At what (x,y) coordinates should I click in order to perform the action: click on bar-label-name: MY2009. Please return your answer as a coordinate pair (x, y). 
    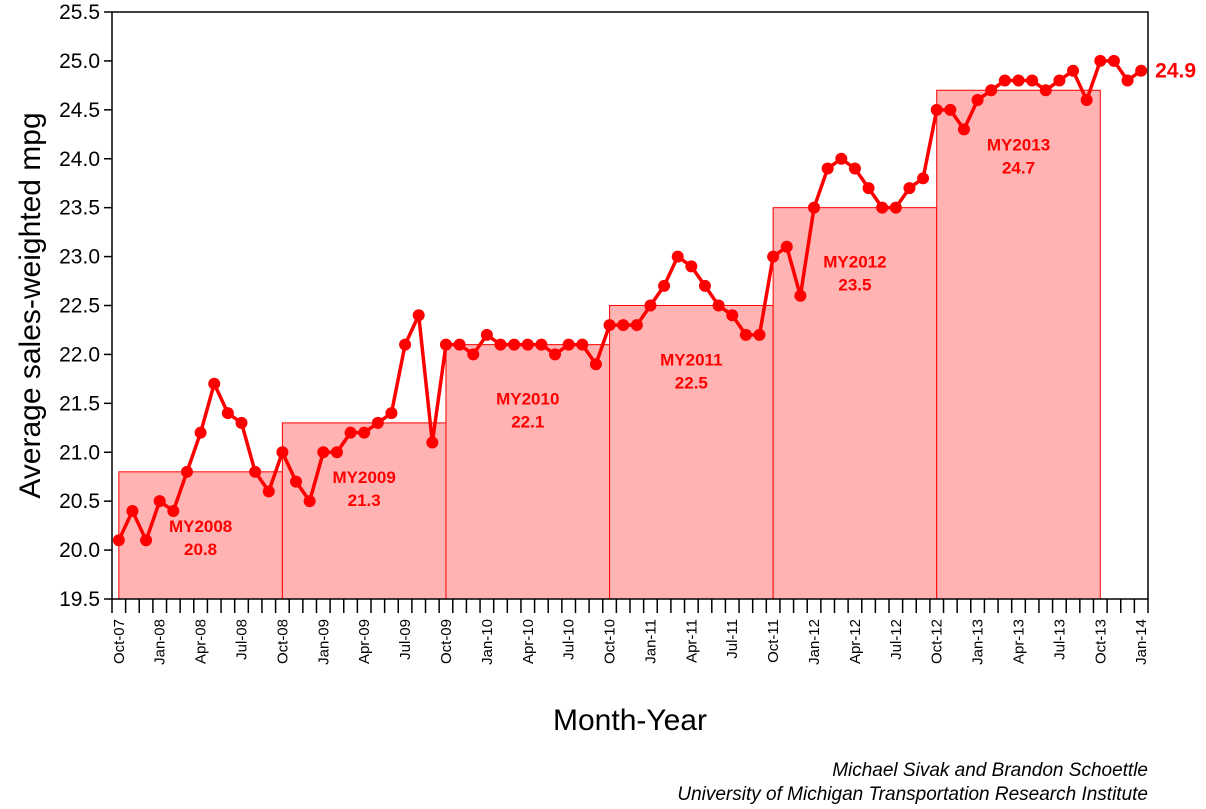
    Looking at the image, I should click on (364, 477).